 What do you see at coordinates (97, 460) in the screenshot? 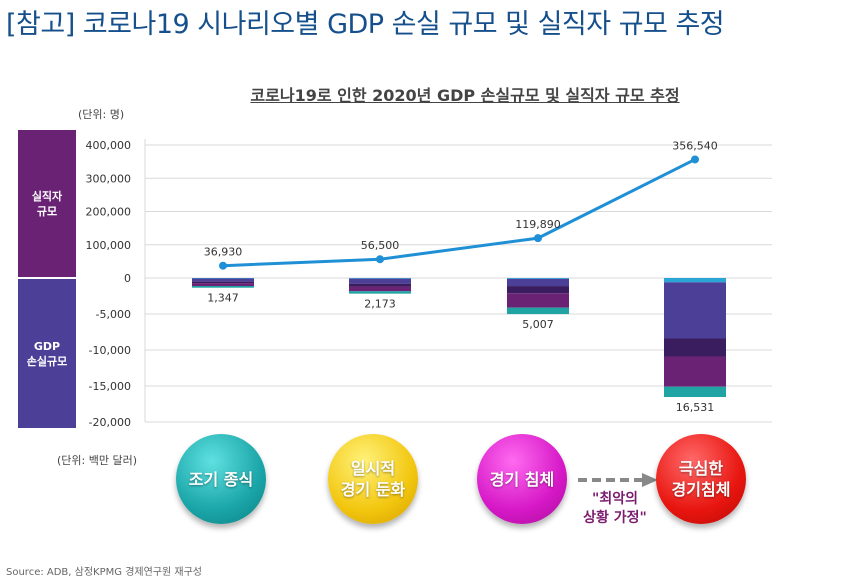
I see `unit-label-gdp: (단위: 백만 달러)` at bounding box center [97, 460].